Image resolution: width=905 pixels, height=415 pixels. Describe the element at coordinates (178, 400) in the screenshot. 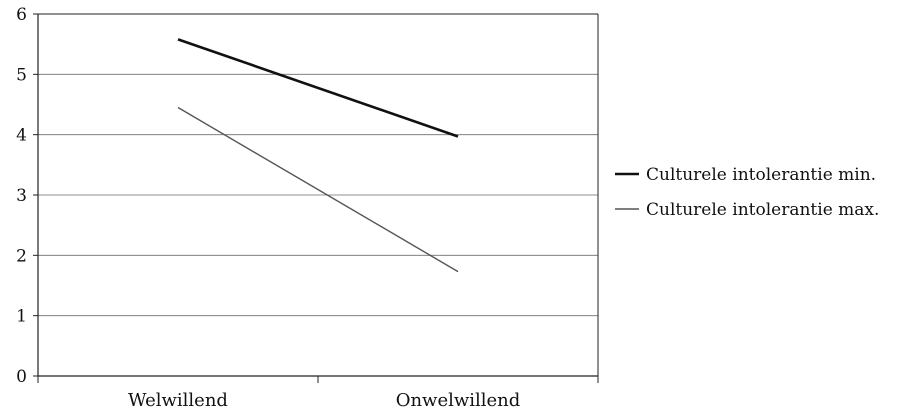

I see `x-tick-label: Welwillend` at that location.